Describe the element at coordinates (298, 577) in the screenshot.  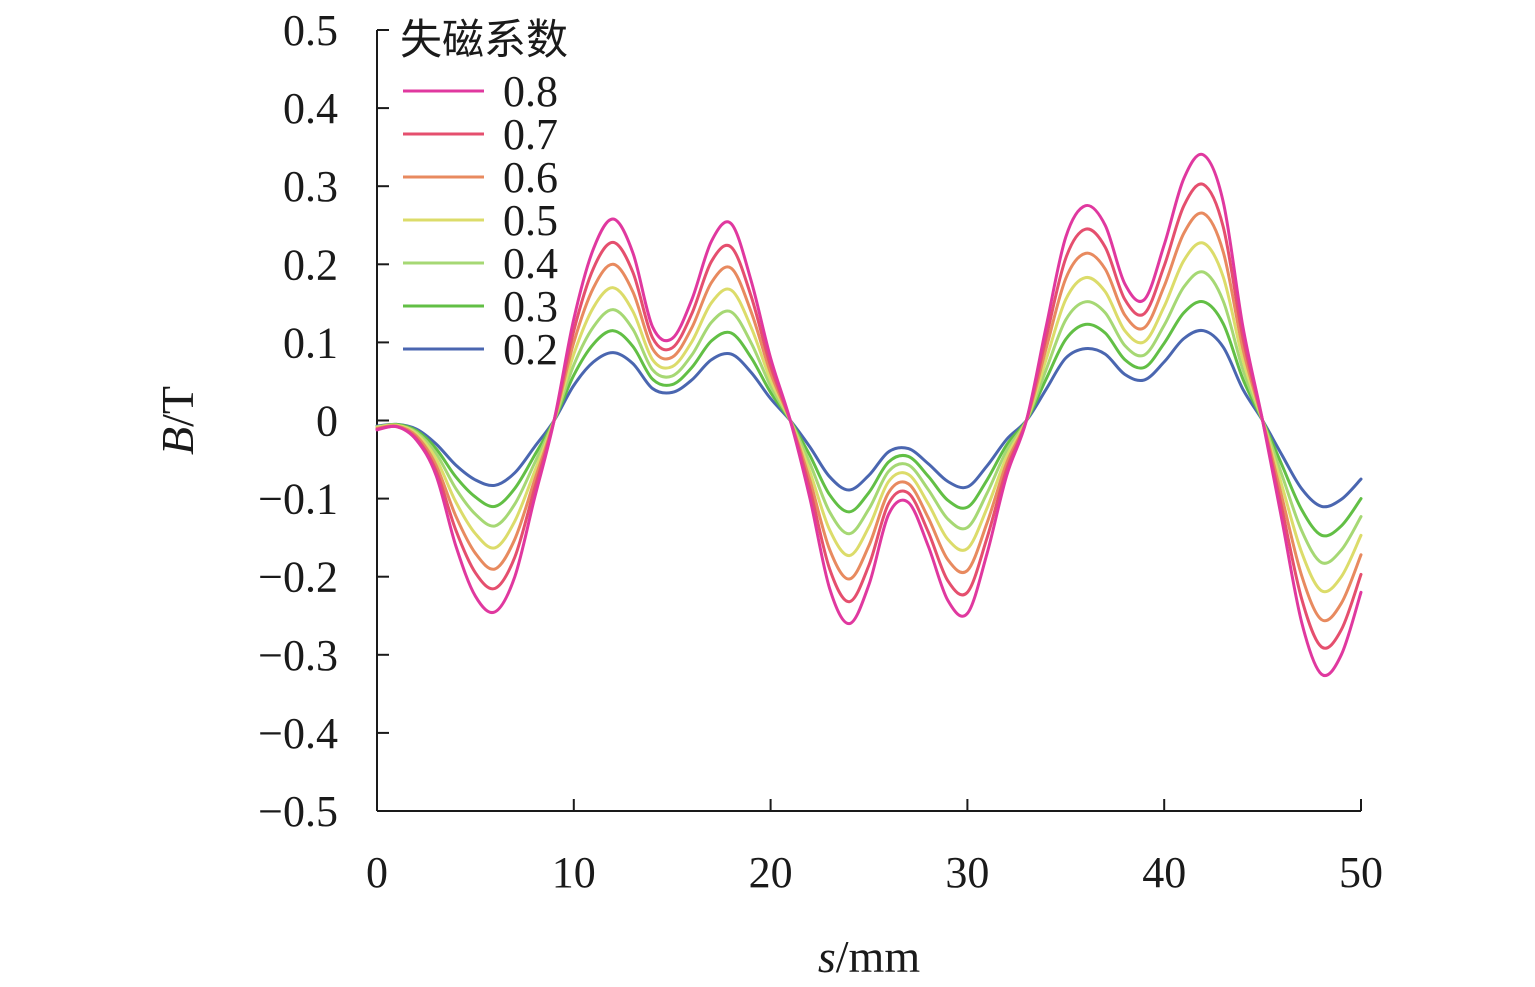
I see `y-tick-label: −0.2` at that location.